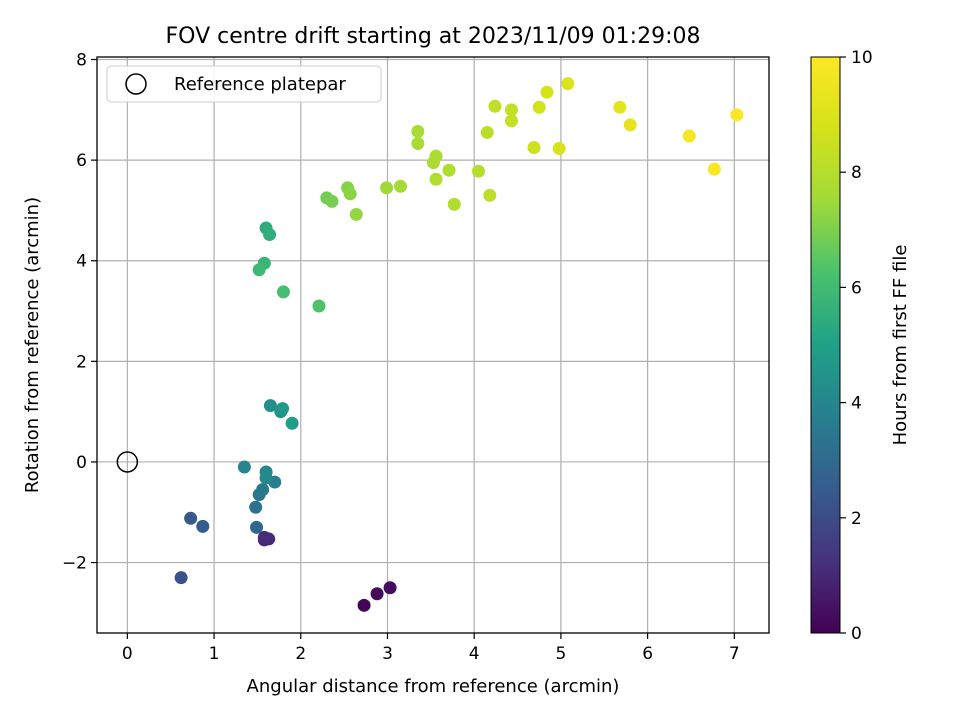  What do you see at coordinates (856, 173) in the screenshot?
I see `colorbar-tick-label: 8` at bounding box center [856, 173].